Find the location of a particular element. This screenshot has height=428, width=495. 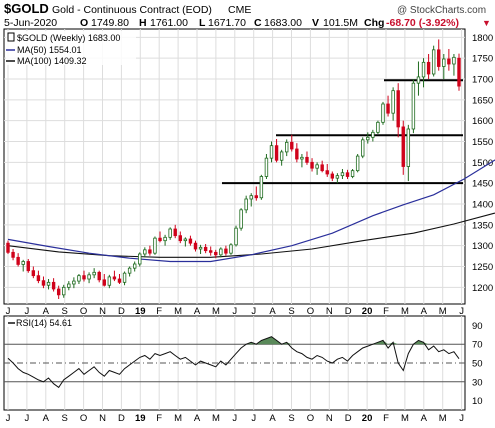

change-value: -68.70 (-3.92%) is located at coordinates (422, 23).